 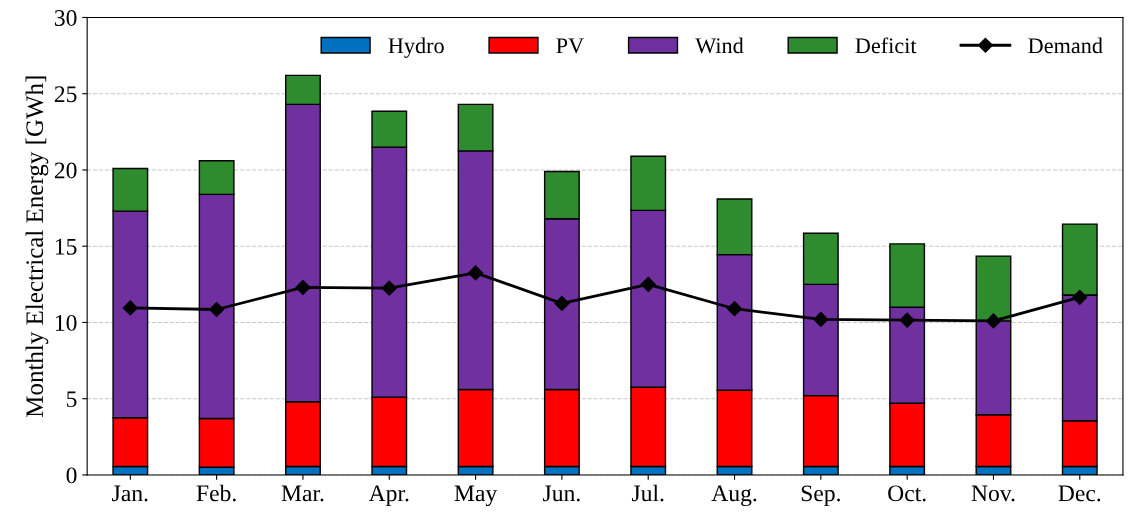 I want to click on y-tick-label: 0, so click(x=71, y=475).